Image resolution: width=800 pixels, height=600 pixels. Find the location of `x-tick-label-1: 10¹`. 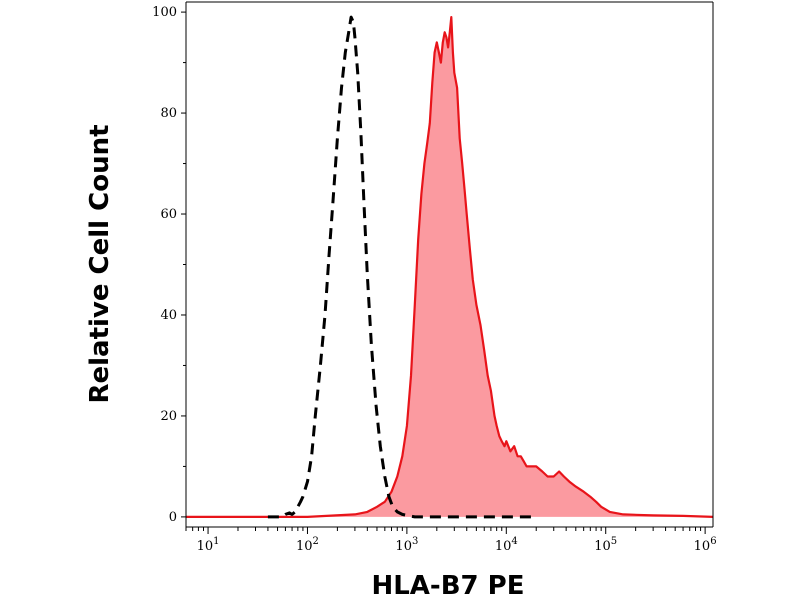

x-tick-label-1: 10¹ is located at coordinates (208, 545).